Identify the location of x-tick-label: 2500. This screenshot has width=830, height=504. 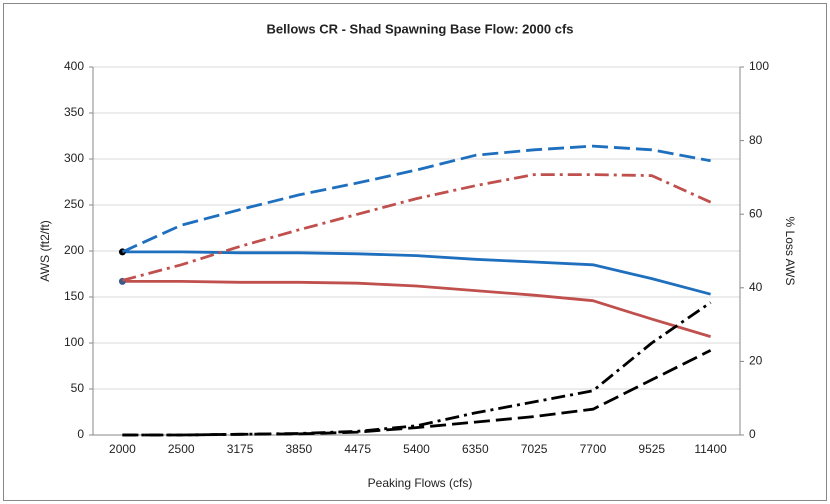
(181, 449).